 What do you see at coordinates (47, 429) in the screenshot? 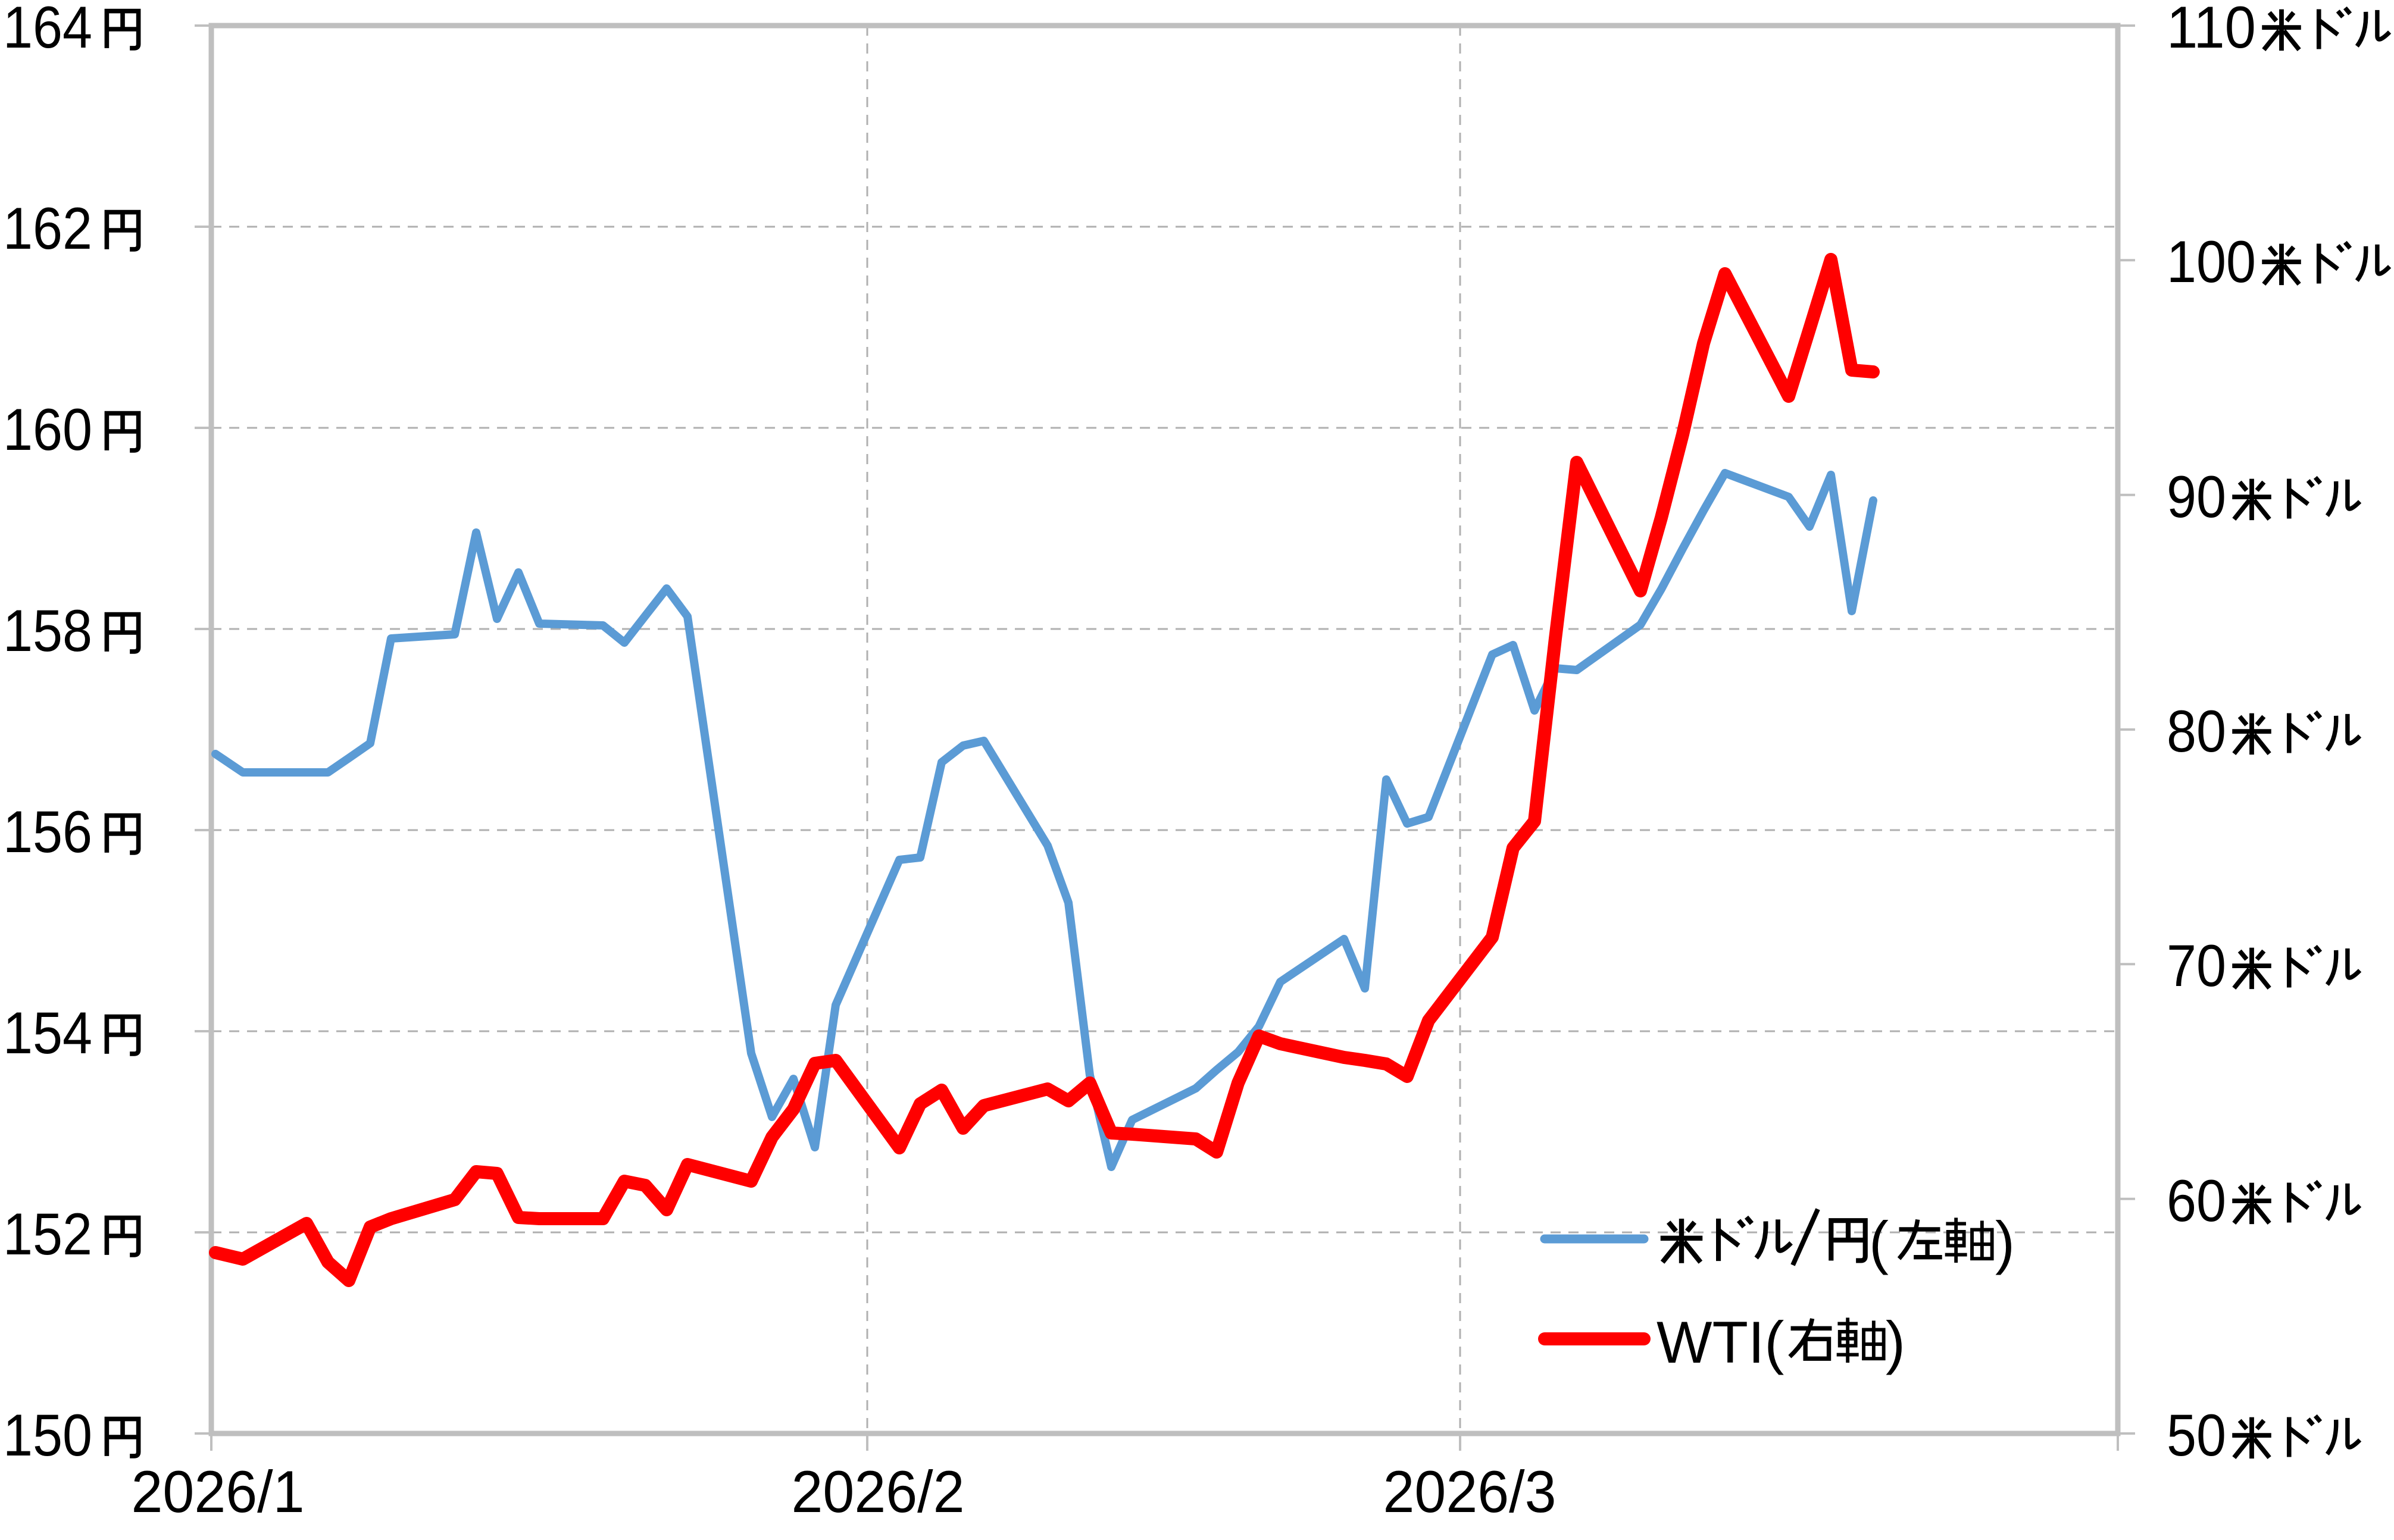
I see `svg-text: 160` at bounding box center [47, 429].